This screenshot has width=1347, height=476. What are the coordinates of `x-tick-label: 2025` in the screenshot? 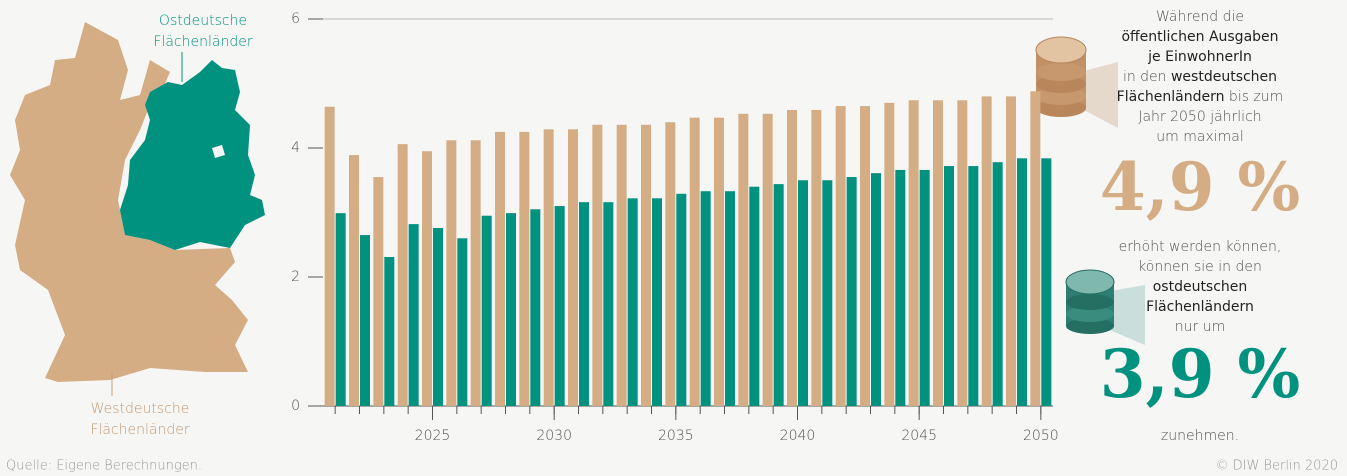 It's located at (433, 436).